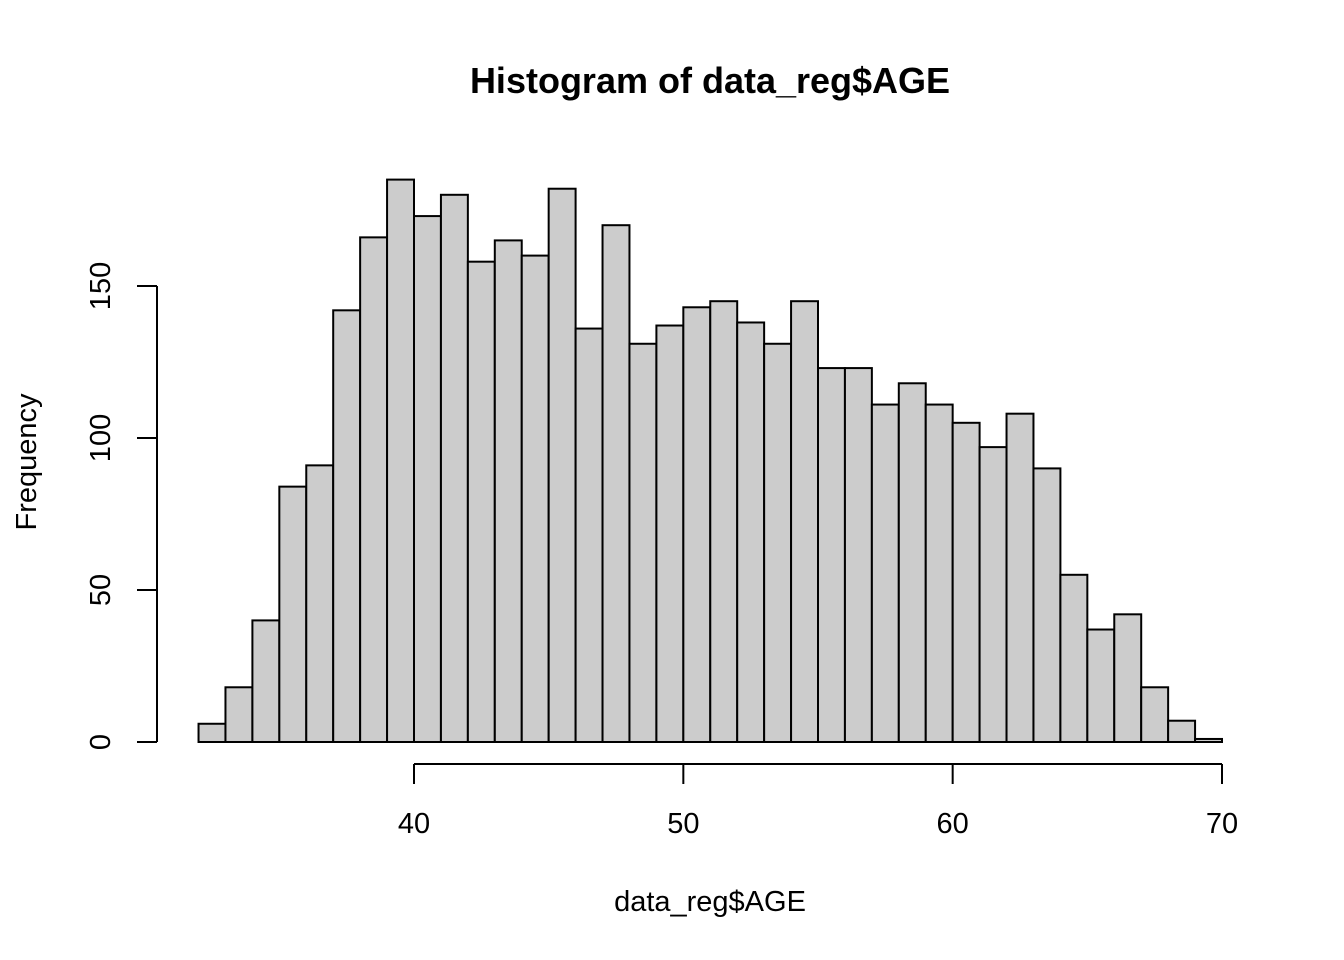 This screenshot has height=960, width=1344. Describe the element at coordinates (1222, 824) in the screenshot. I see `x-tick-label: 70` at that location.